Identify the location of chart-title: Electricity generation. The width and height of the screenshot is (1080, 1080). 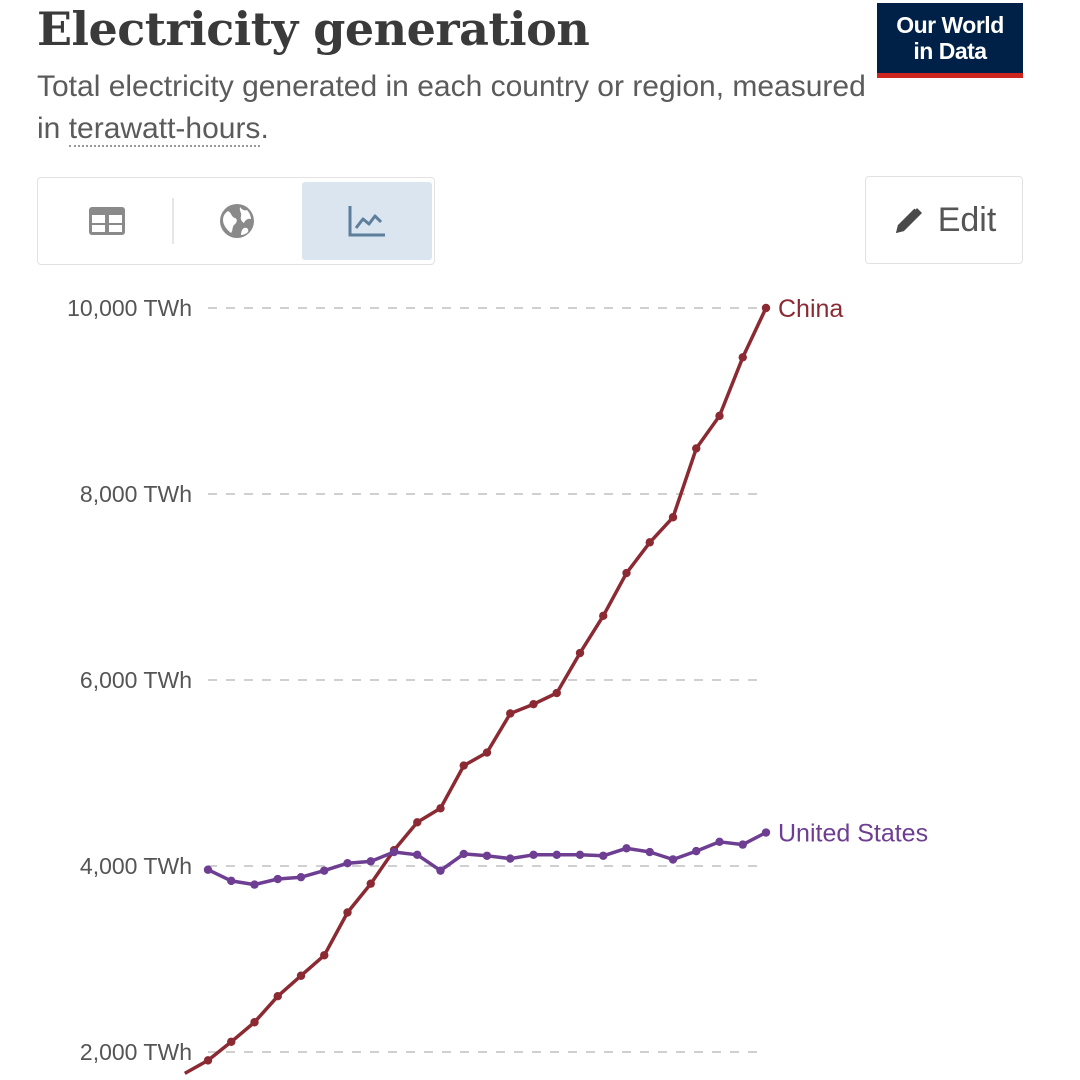
(313, 29).